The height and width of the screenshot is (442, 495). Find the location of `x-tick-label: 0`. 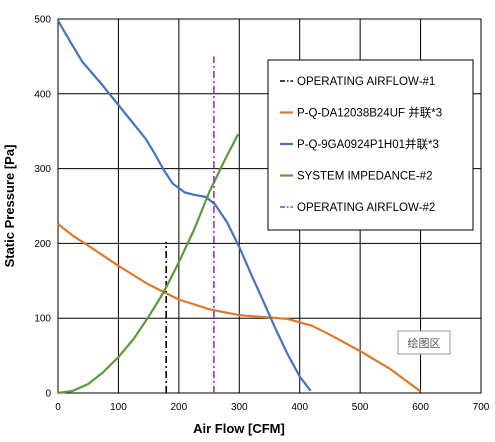

x-tick-label: 0 is located at coordinates (58, 407).